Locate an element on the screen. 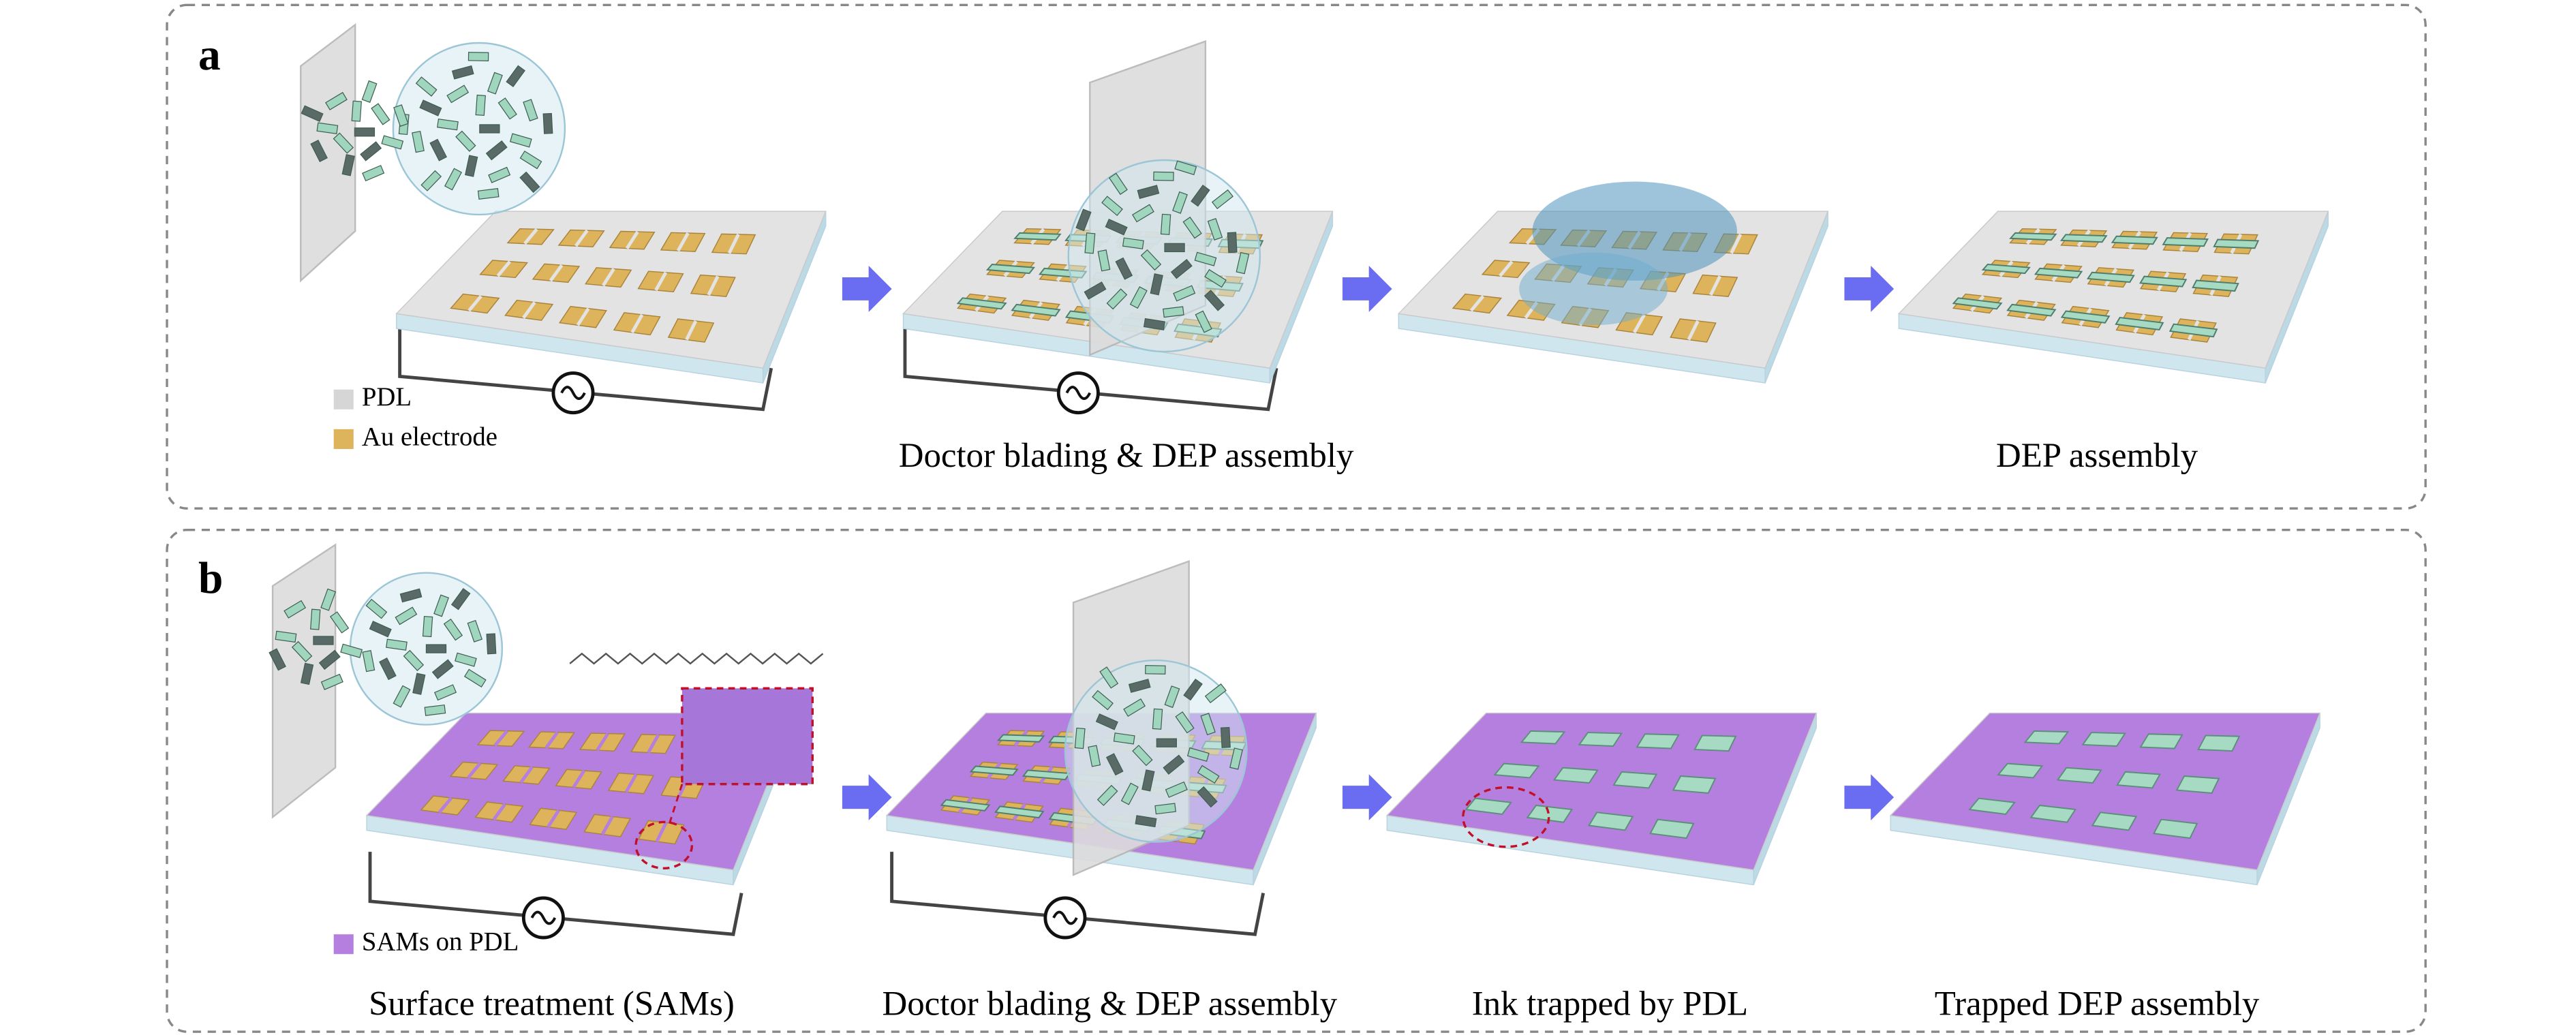 The height and width of the screenshot is (1035, 2576). panel-label: a is located at coordinates (209, 56).